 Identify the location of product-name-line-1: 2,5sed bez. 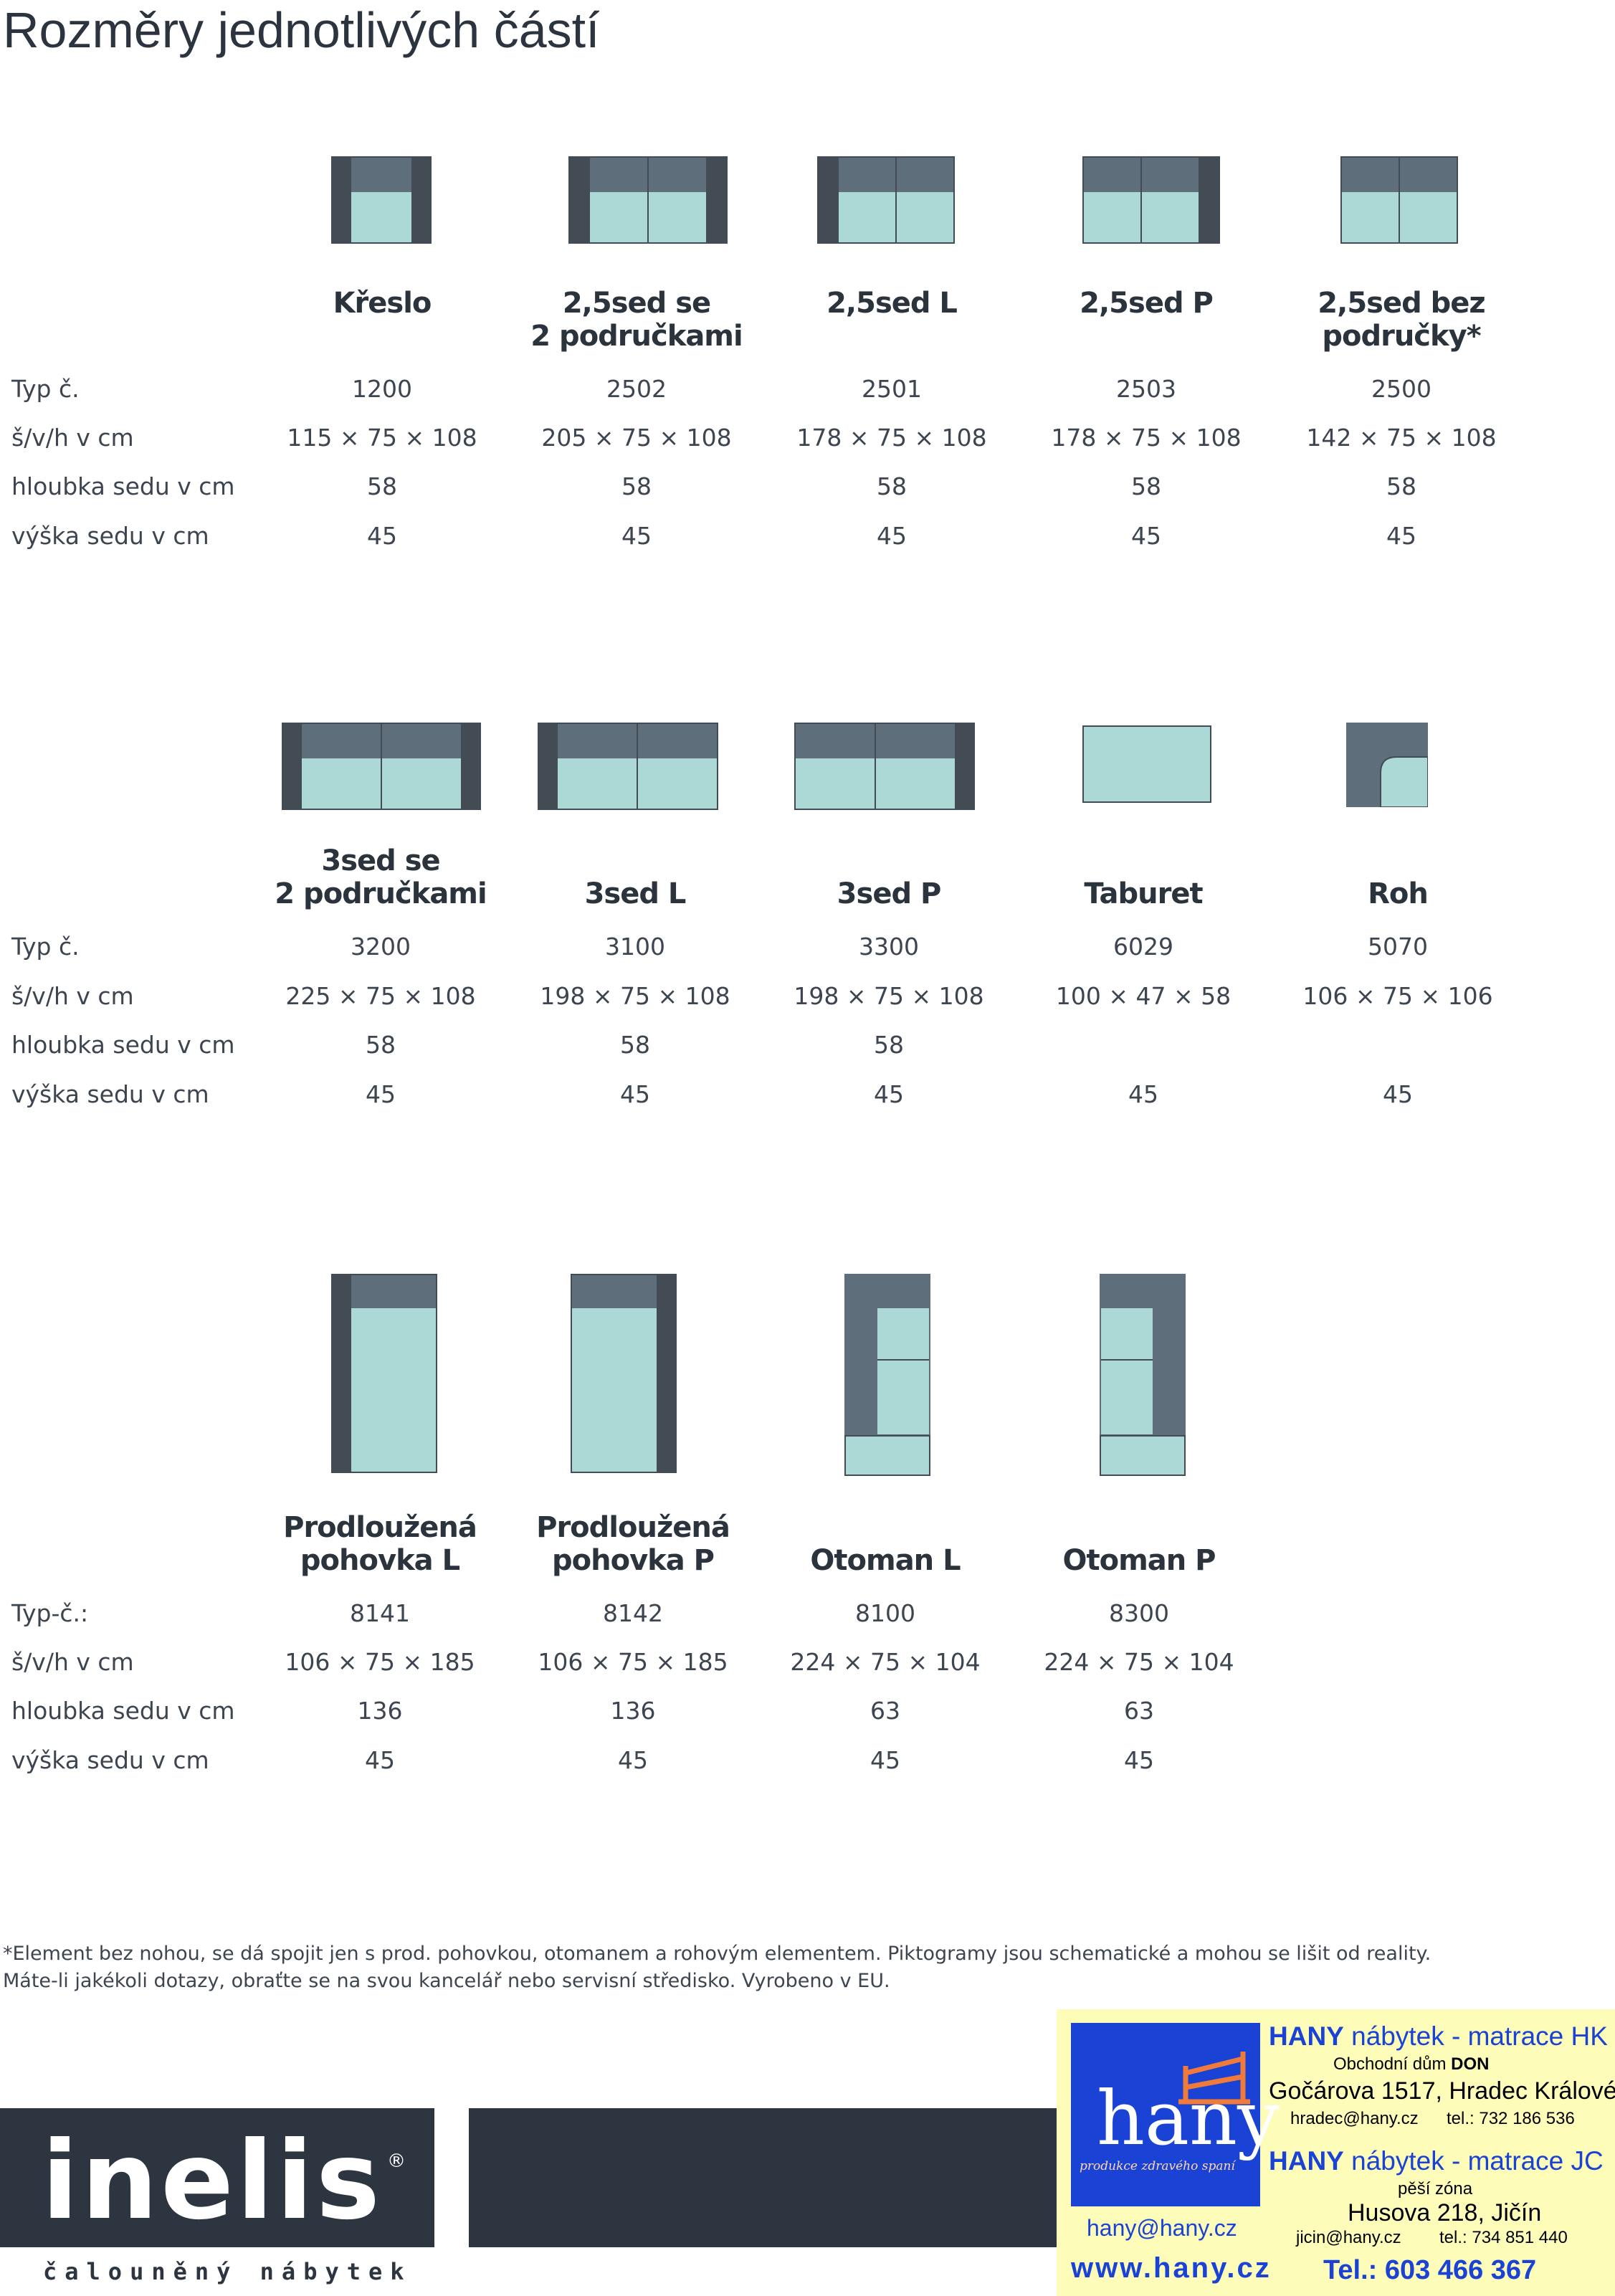
(1401, 303).